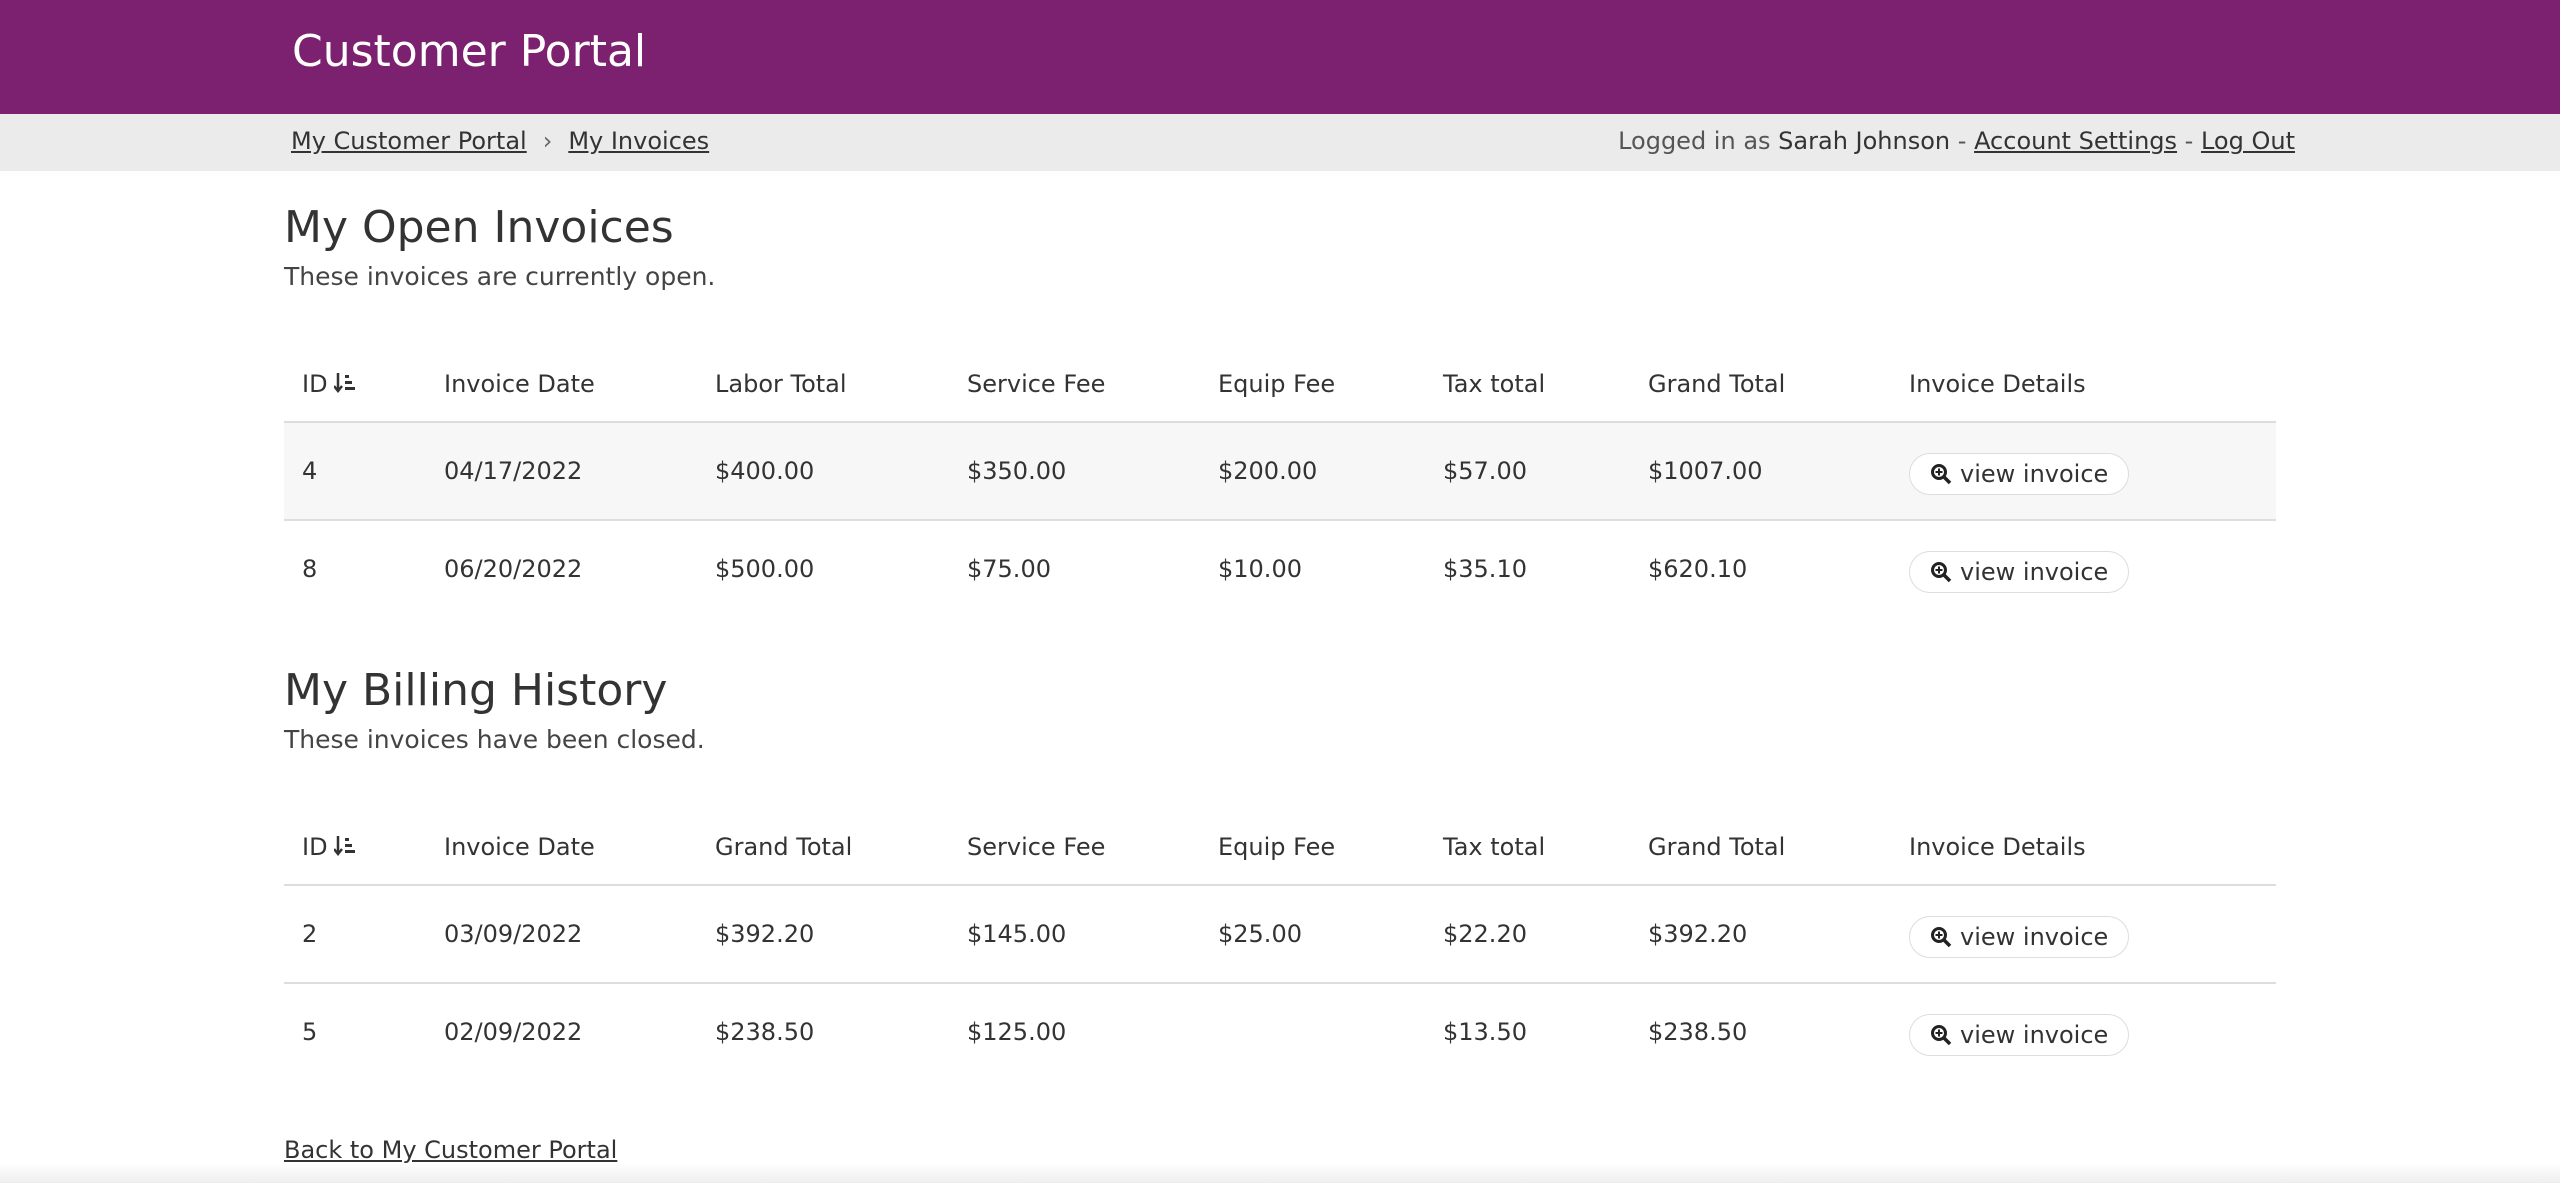 The height and width of the screenshot is (1183, 2560). Describe the element at coordinates (2076, 141) in the screenshot. I see `account-settings-link: Account Settings` at that location.